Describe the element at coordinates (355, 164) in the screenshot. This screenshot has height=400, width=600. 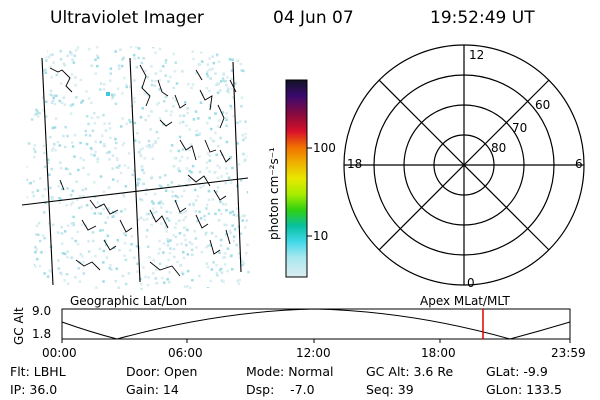
I see `mlt-label-18: 18` at that location.